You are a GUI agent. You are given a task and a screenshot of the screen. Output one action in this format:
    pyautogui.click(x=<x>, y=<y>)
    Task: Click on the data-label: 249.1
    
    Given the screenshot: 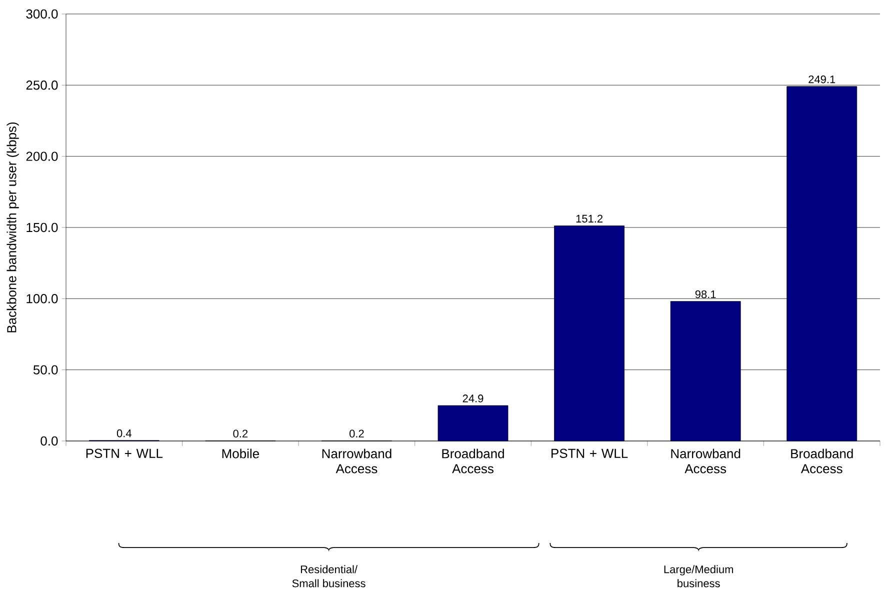 What is the action you would take?
    pyautogui.click(x=822, y=79)
    